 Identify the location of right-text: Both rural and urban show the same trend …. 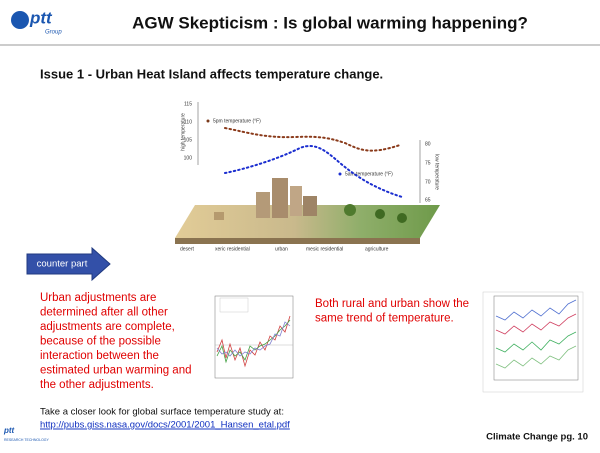
(392, 311).